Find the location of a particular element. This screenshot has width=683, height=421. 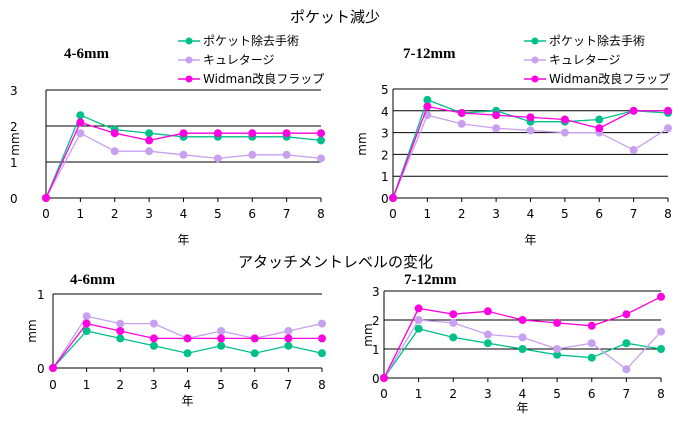

chart-title-pocket-4-6: 4-6mm is located at coordinates (86, 54).